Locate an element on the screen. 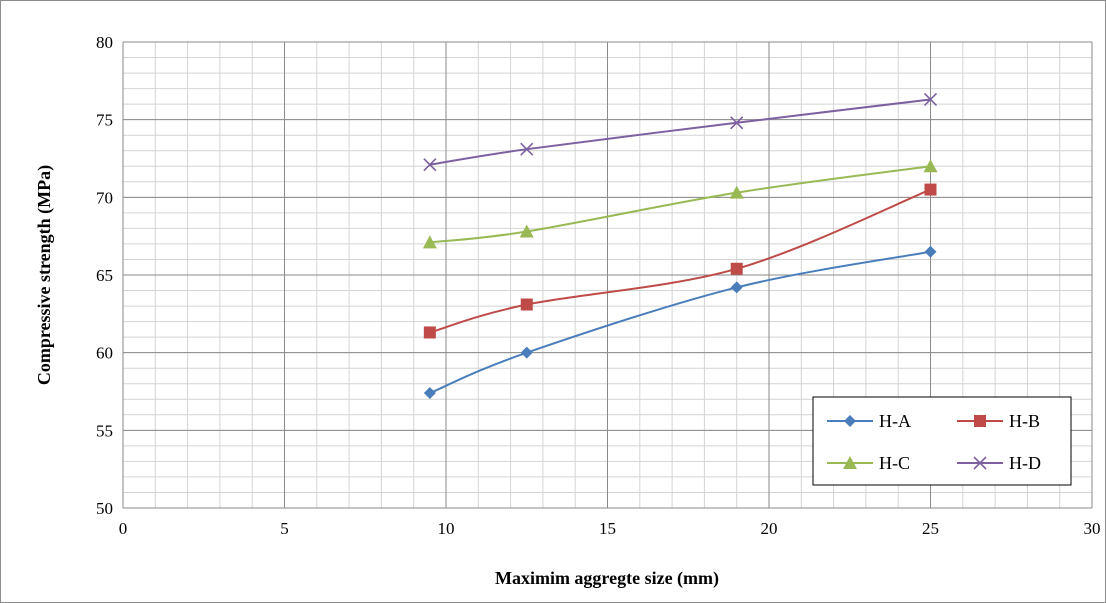 Image resolution: width=1106 pixels, height=603 pixels. y-tick-label: 55 is located at coordinates (104, 430).